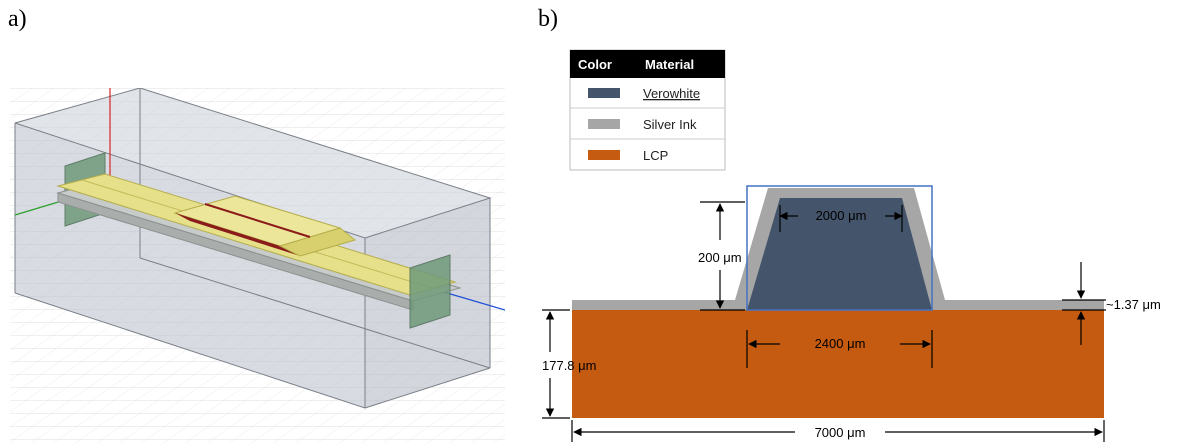 This screenshot has width=1181, height=448. Describe the element at coordinates (839, 254) in the screenshot. I see `verowhite-trapezoid` at that location.